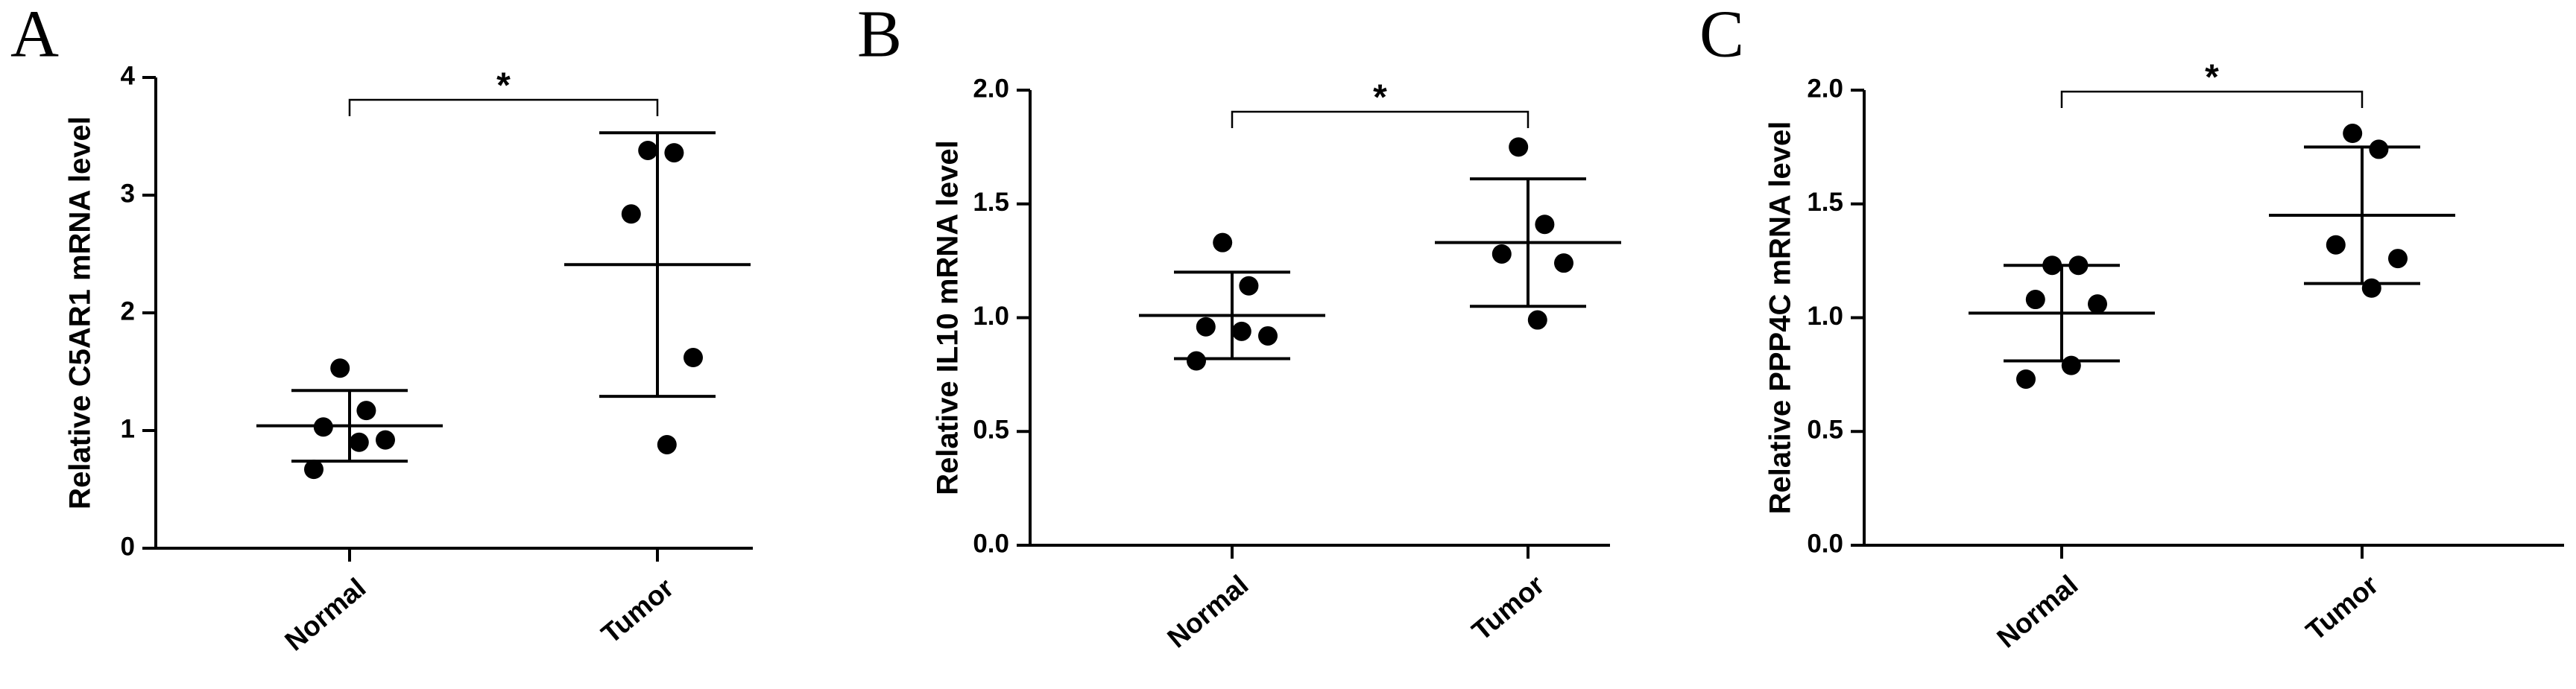  Describe the element at coordinates (81, 312) in the screenshot. I see `y-axis-label: Relative C5AR1 mRNA level` at that location.